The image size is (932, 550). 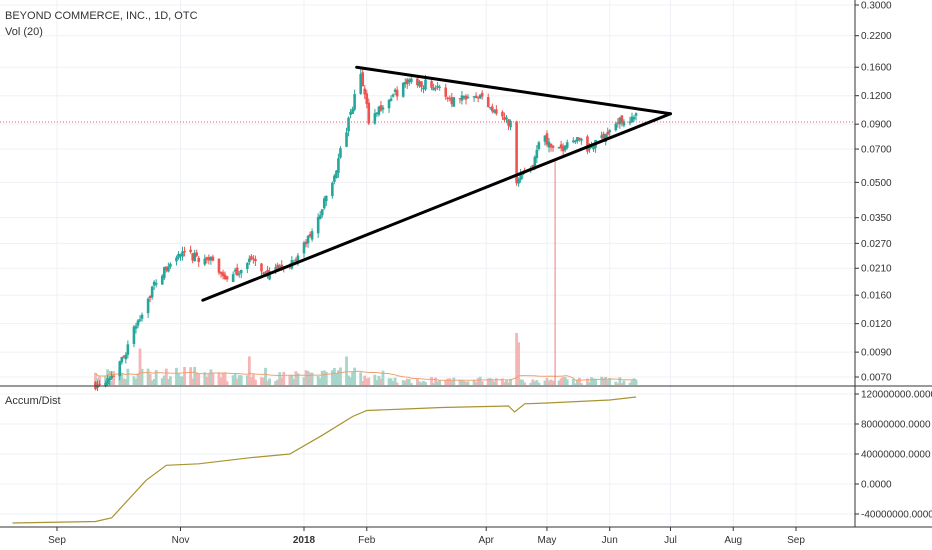 What do you see at coordinates (896, 395) in the screenshot?
I see `ad-tick-label: 120000000.0000` at bounding box center [896, 395].